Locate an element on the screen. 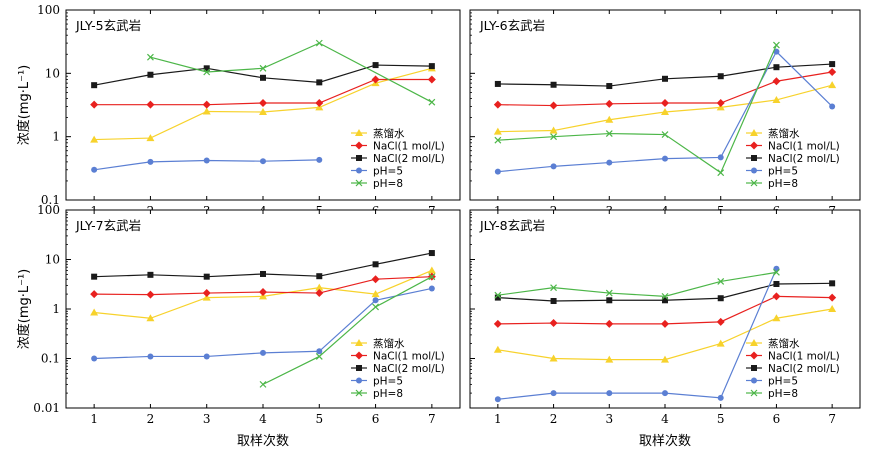 This screenshot has height=454, width=880. x-tick-label: 2 is located at coordinates (554, 419).